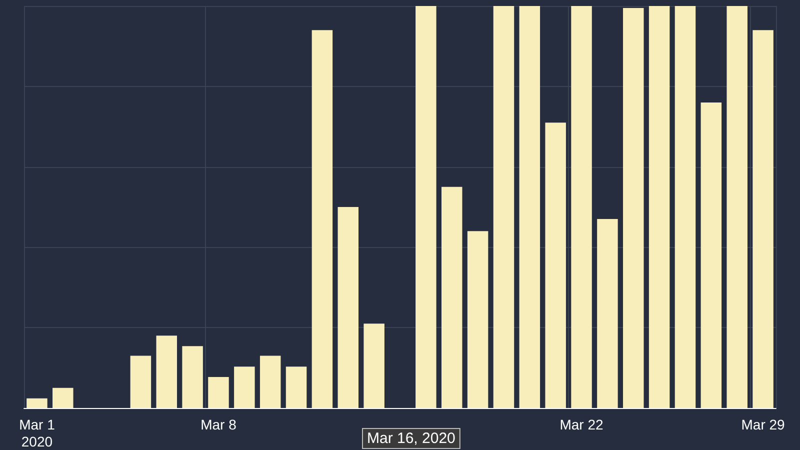 The height and width of the screenshot is (450, 800). Describe the element at coordinates (763, 424) in the screenshot. I see `x-tick-label: Mar 29` at that location.